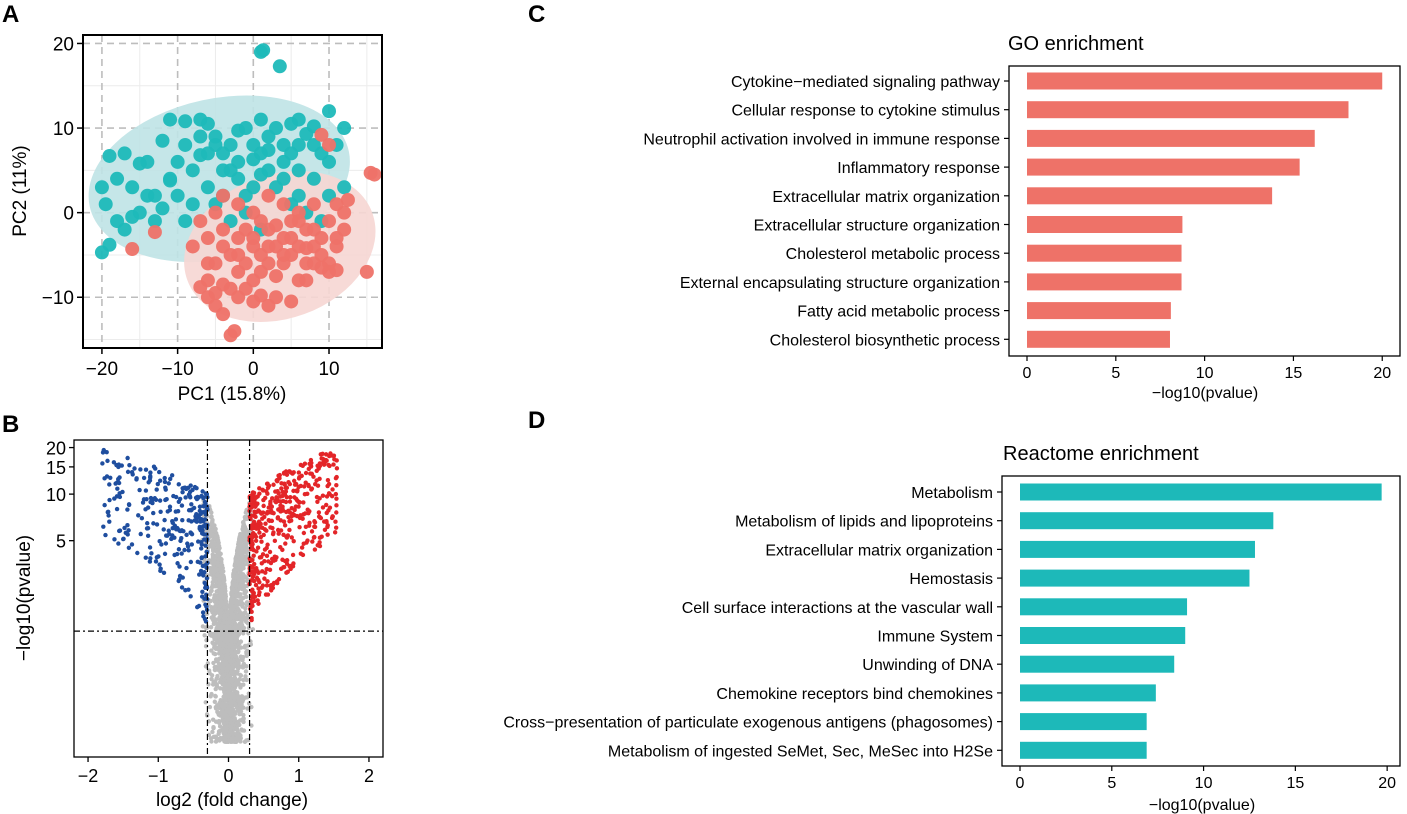 This screenshot has width=1407, height=814. I want to click on x-tick-label: 0, so click(1027, 373).